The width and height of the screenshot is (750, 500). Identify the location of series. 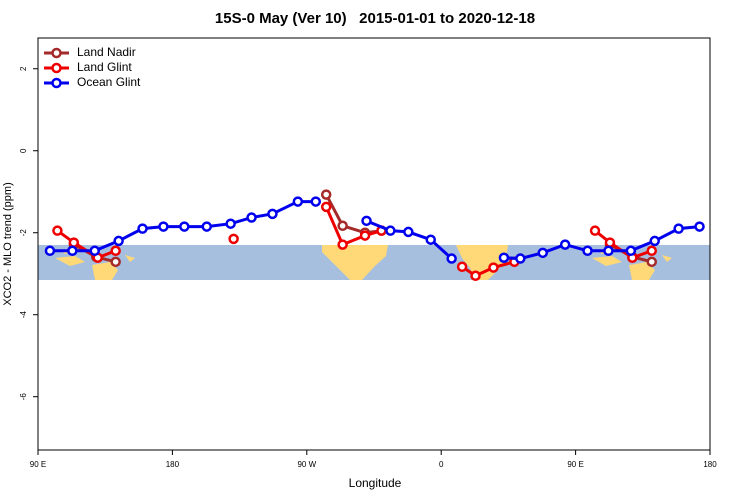
(374, 230).